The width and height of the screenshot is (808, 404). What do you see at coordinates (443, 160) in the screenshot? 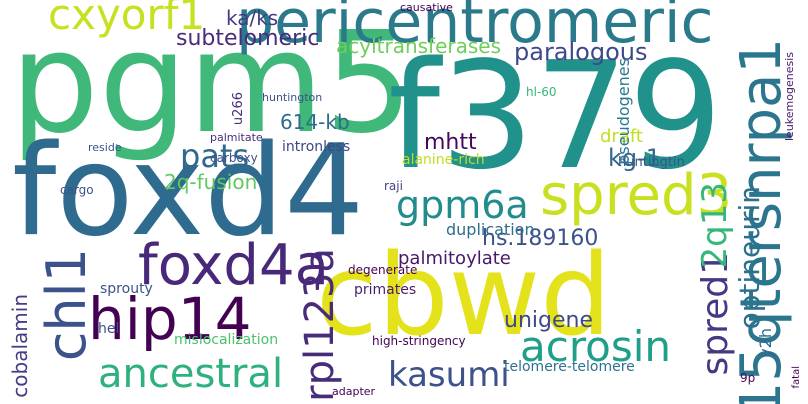
I see `word-alanine-rich: alanine-rich` at bounding box center [443, 160].